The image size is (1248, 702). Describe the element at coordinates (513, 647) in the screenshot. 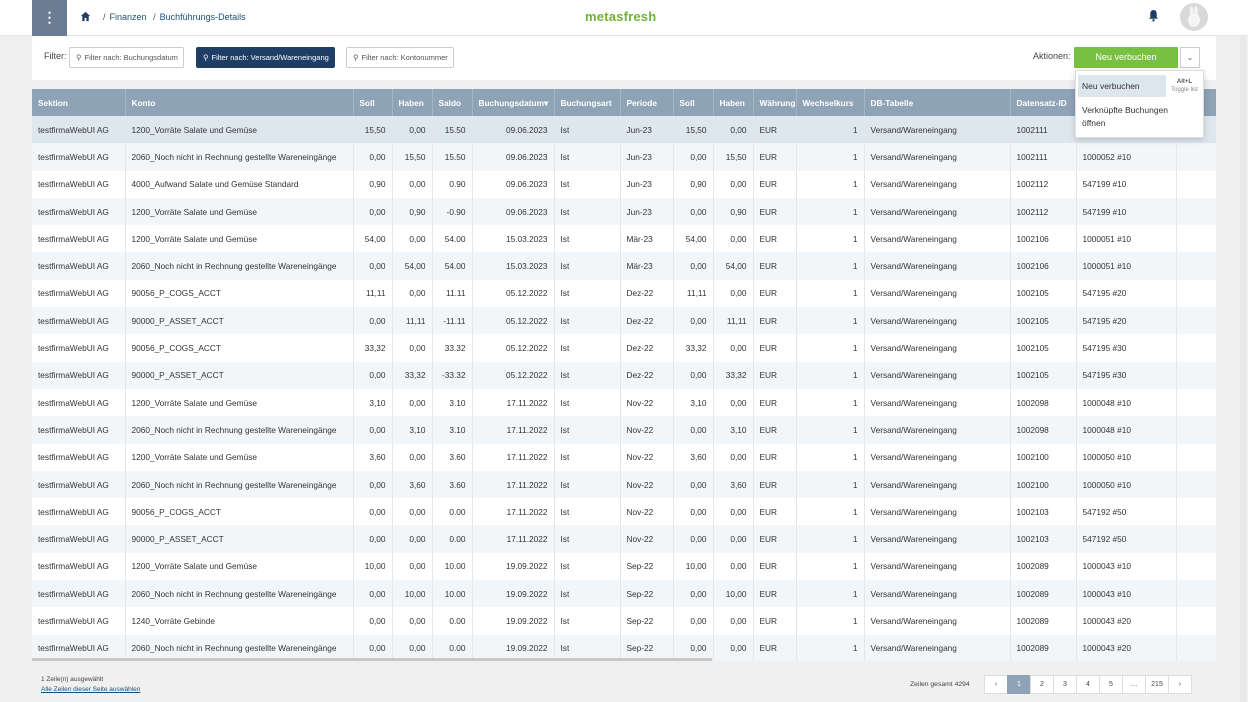

I see `table-cell: 19.09.2022` at that location.